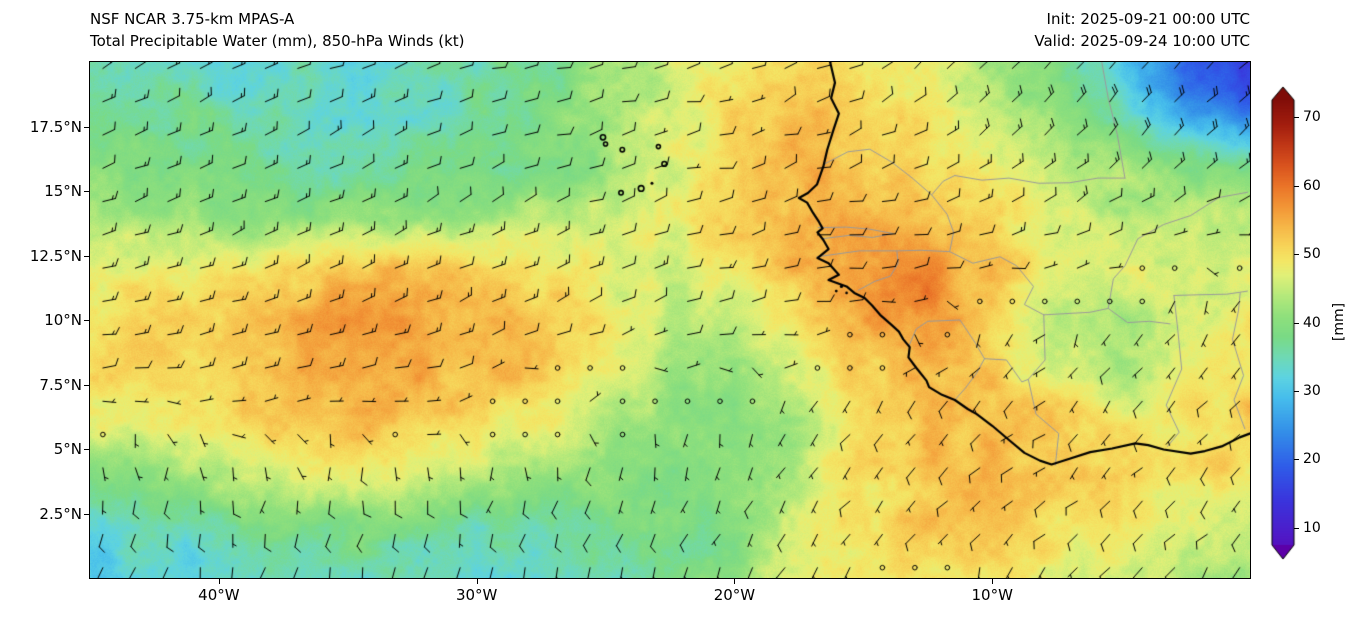 The image size is (1366, 623). What do you see at coordinates (55, 255) in the screenshot?
I see `lat-tick-label: 12.5°N` at bounding box center [55, 255].